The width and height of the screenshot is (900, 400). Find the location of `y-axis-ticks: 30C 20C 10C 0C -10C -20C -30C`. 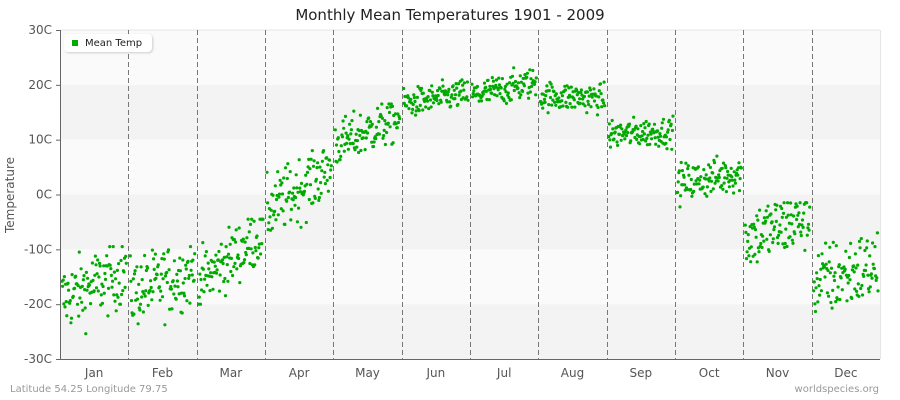

y-axis-ticks: 30C 20C 10C 0C -10C -20C -30C is located at coordinates (42, 194).